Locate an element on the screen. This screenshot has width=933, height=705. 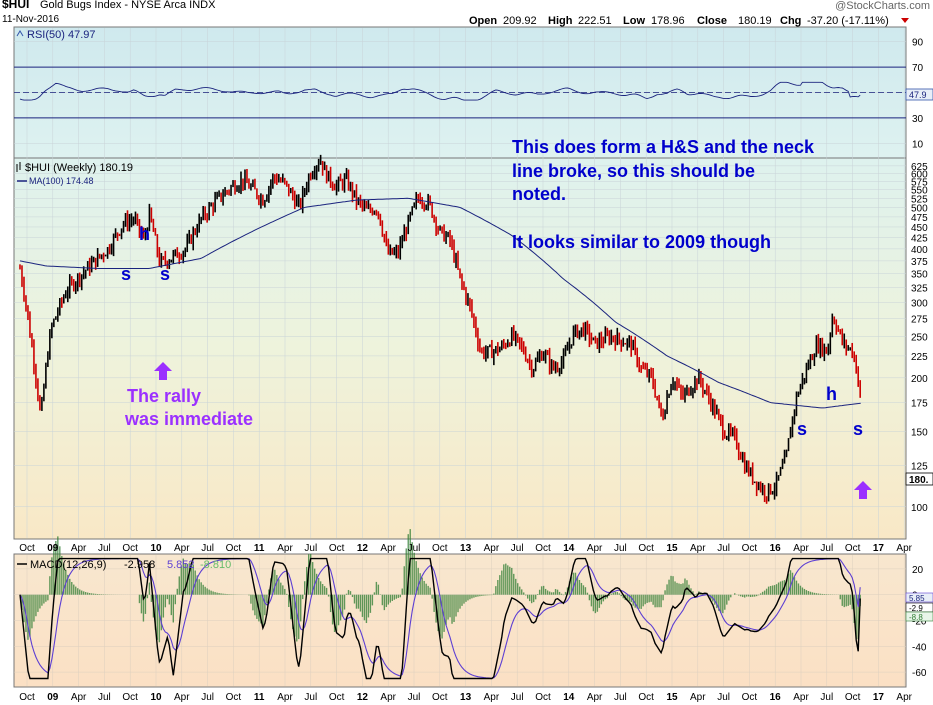
rsi-line is located at coordinates (440, 91).